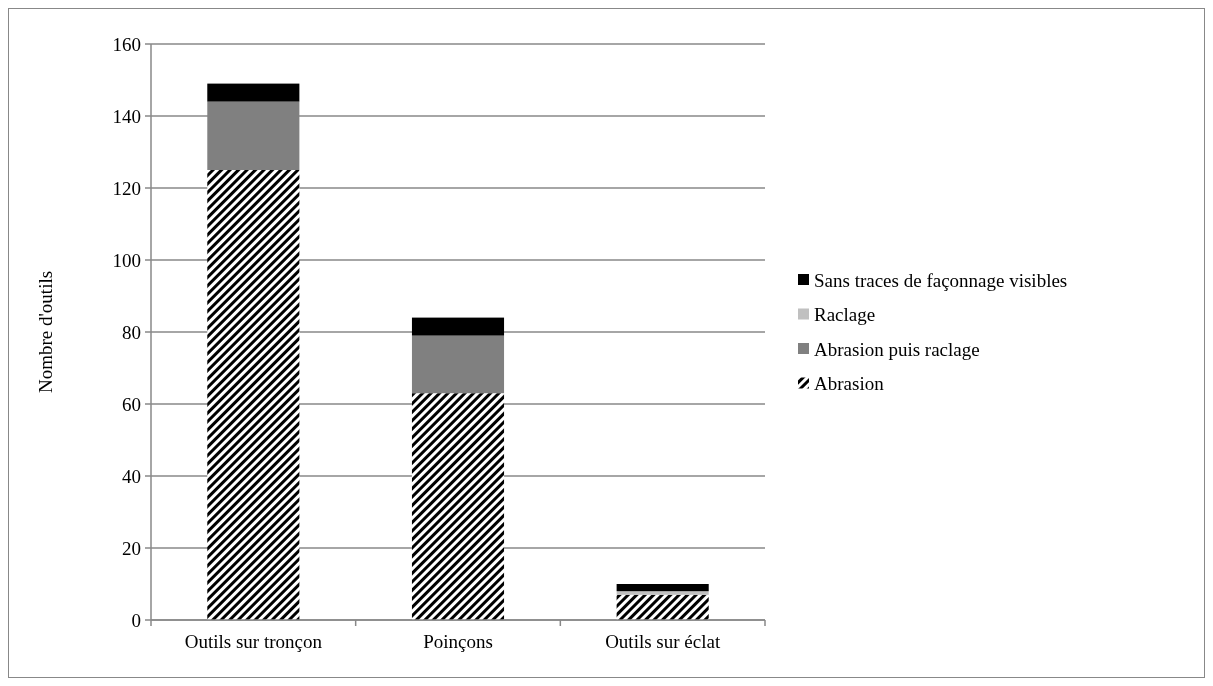 This screenshot has height=686, width=1213. Describe the element at coordinates (253, 641) in the screenshot. I see `x-tick-label: Outils sur tronçon` at that location.